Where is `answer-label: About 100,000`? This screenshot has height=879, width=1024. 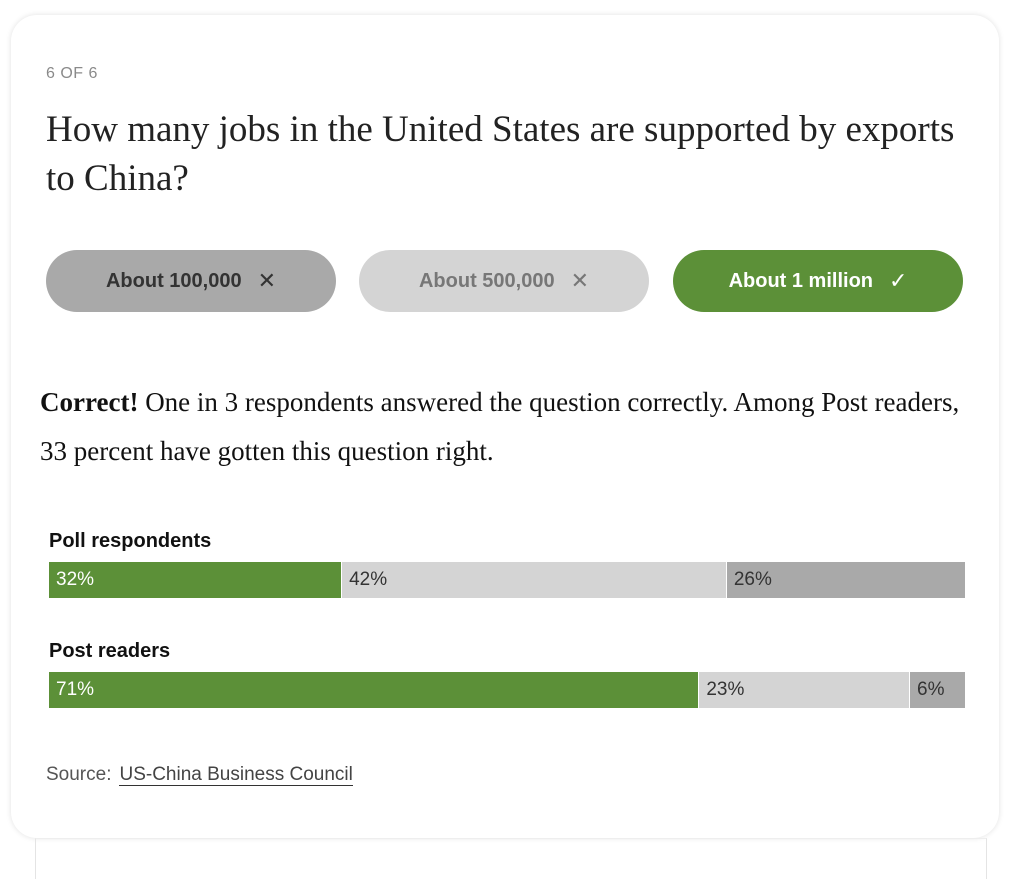 answer-label: About 100,000 is located at coordinates (173, 280).